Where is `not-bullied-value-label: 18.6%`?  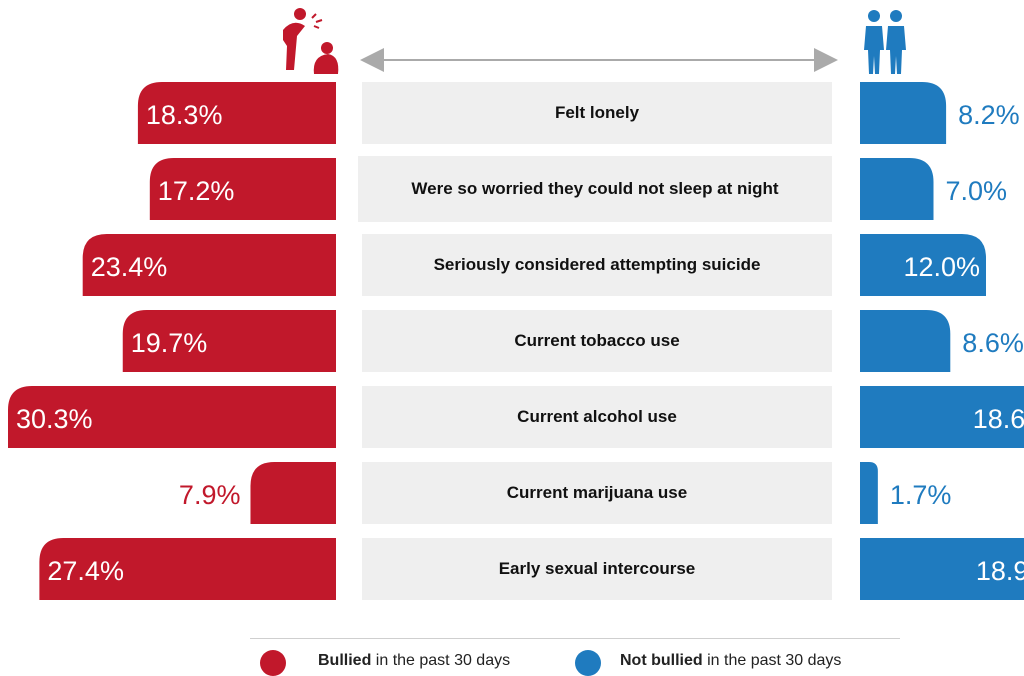
not-bullied-value-label: 18.6% is located at coordinates (998, 419).